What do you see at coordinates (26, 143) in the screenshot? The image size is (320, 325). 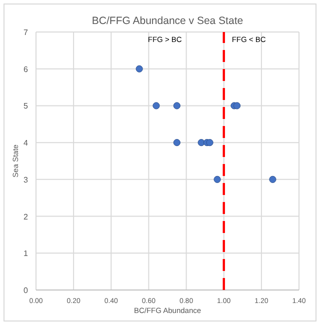 I see `y-tick-label: 4` at bounding box center [26, 143].